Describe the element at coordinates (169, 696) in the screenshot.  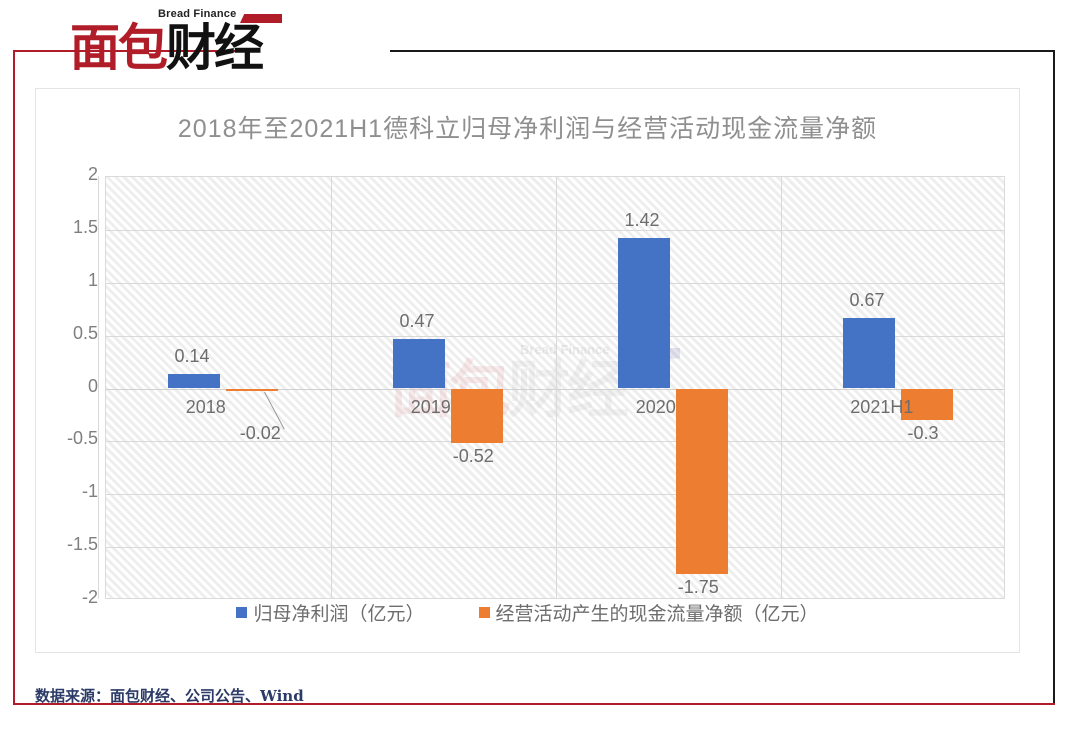
I see `source-note: 数据来源：面包财经、公司公告、Wind` at that location.